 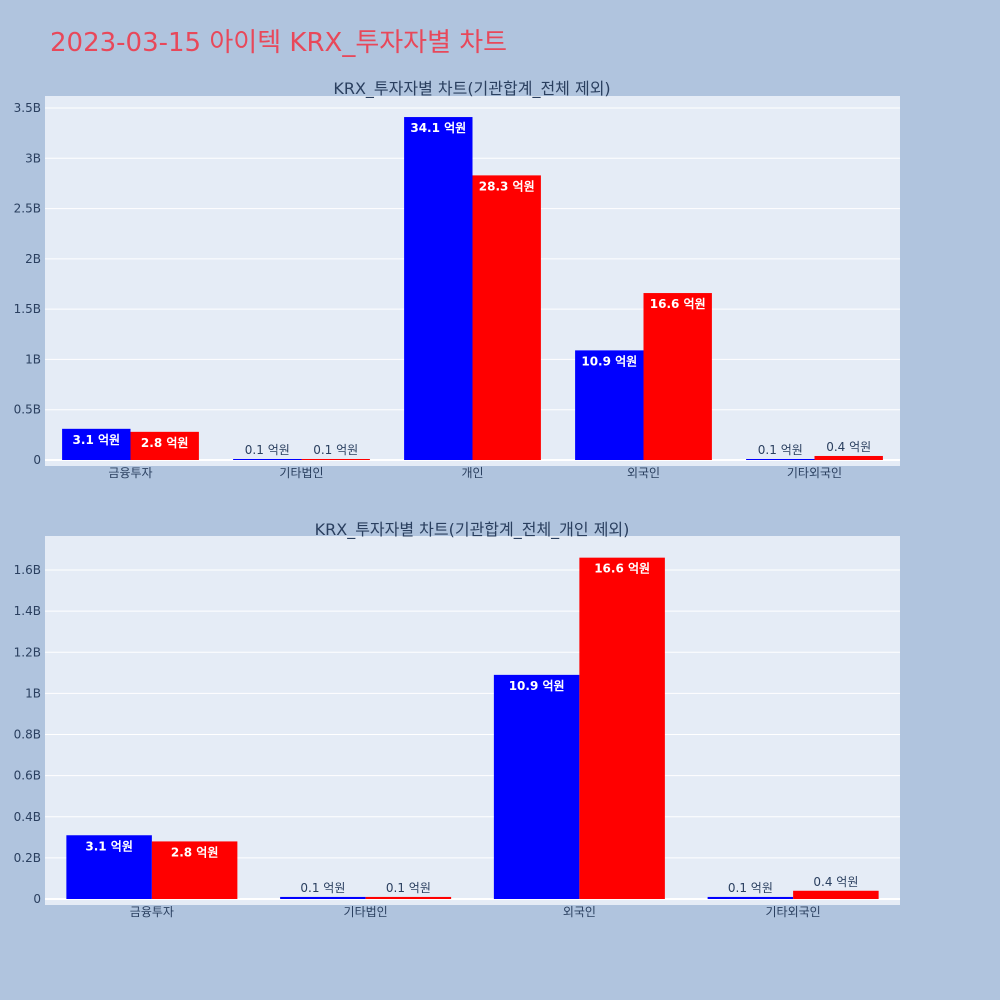 What do you see at coordinates (33, 158) in the screenshot?
I see `y-tick-label: 3B` at bounding box center [33, 158].